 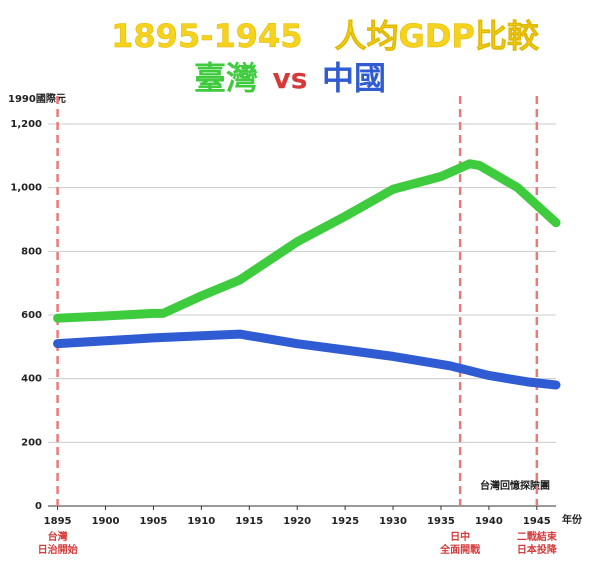 I want to click on x-tick-label: 1905, so click(x=154, y=521).